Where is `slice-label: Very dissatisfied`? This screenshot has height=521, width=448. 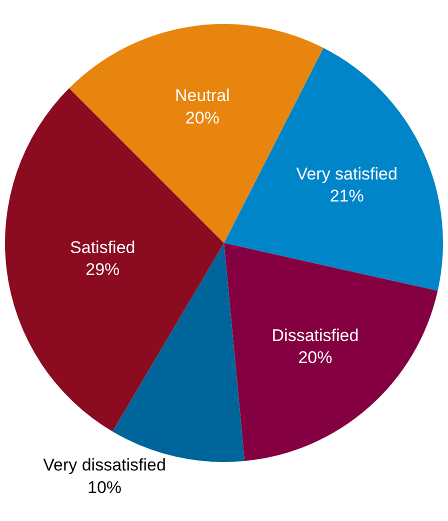
slice-label: Very dissatisfied is located at coordinates (104, 465).